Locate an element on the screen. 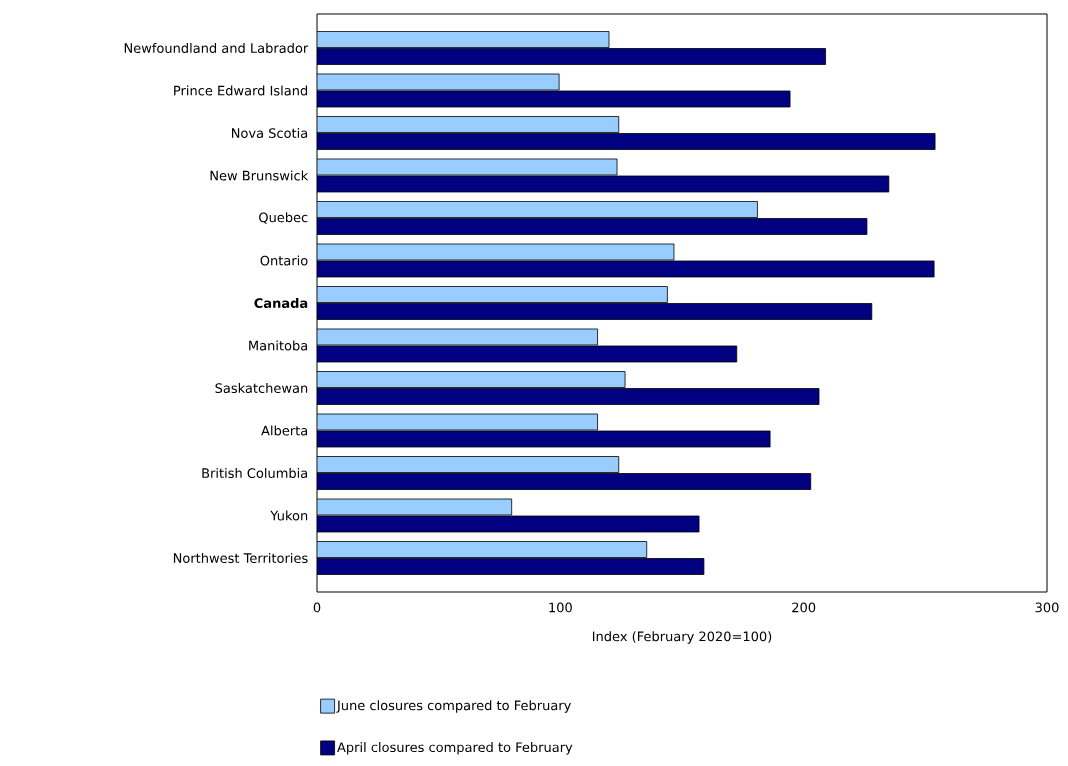 The height and width of the screenshot is (766, 1068). y-tick-label: Canada is located at coordinates (281, 303).